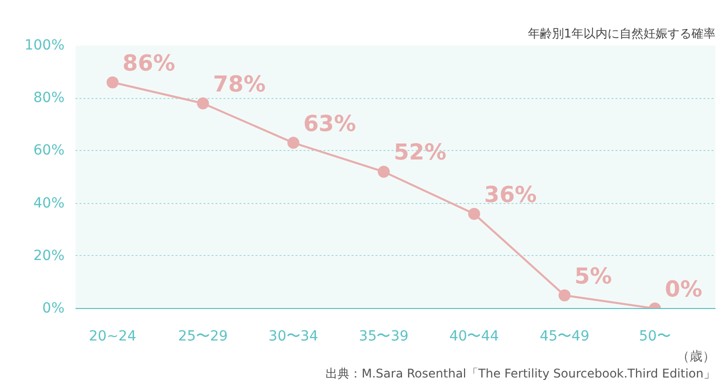 This screenshot has height=380, width=728. What do you see at coordinates (696, 357) in the screenshot?
I see `x-axis-title: （歳）` at bounding box center [696, 357].